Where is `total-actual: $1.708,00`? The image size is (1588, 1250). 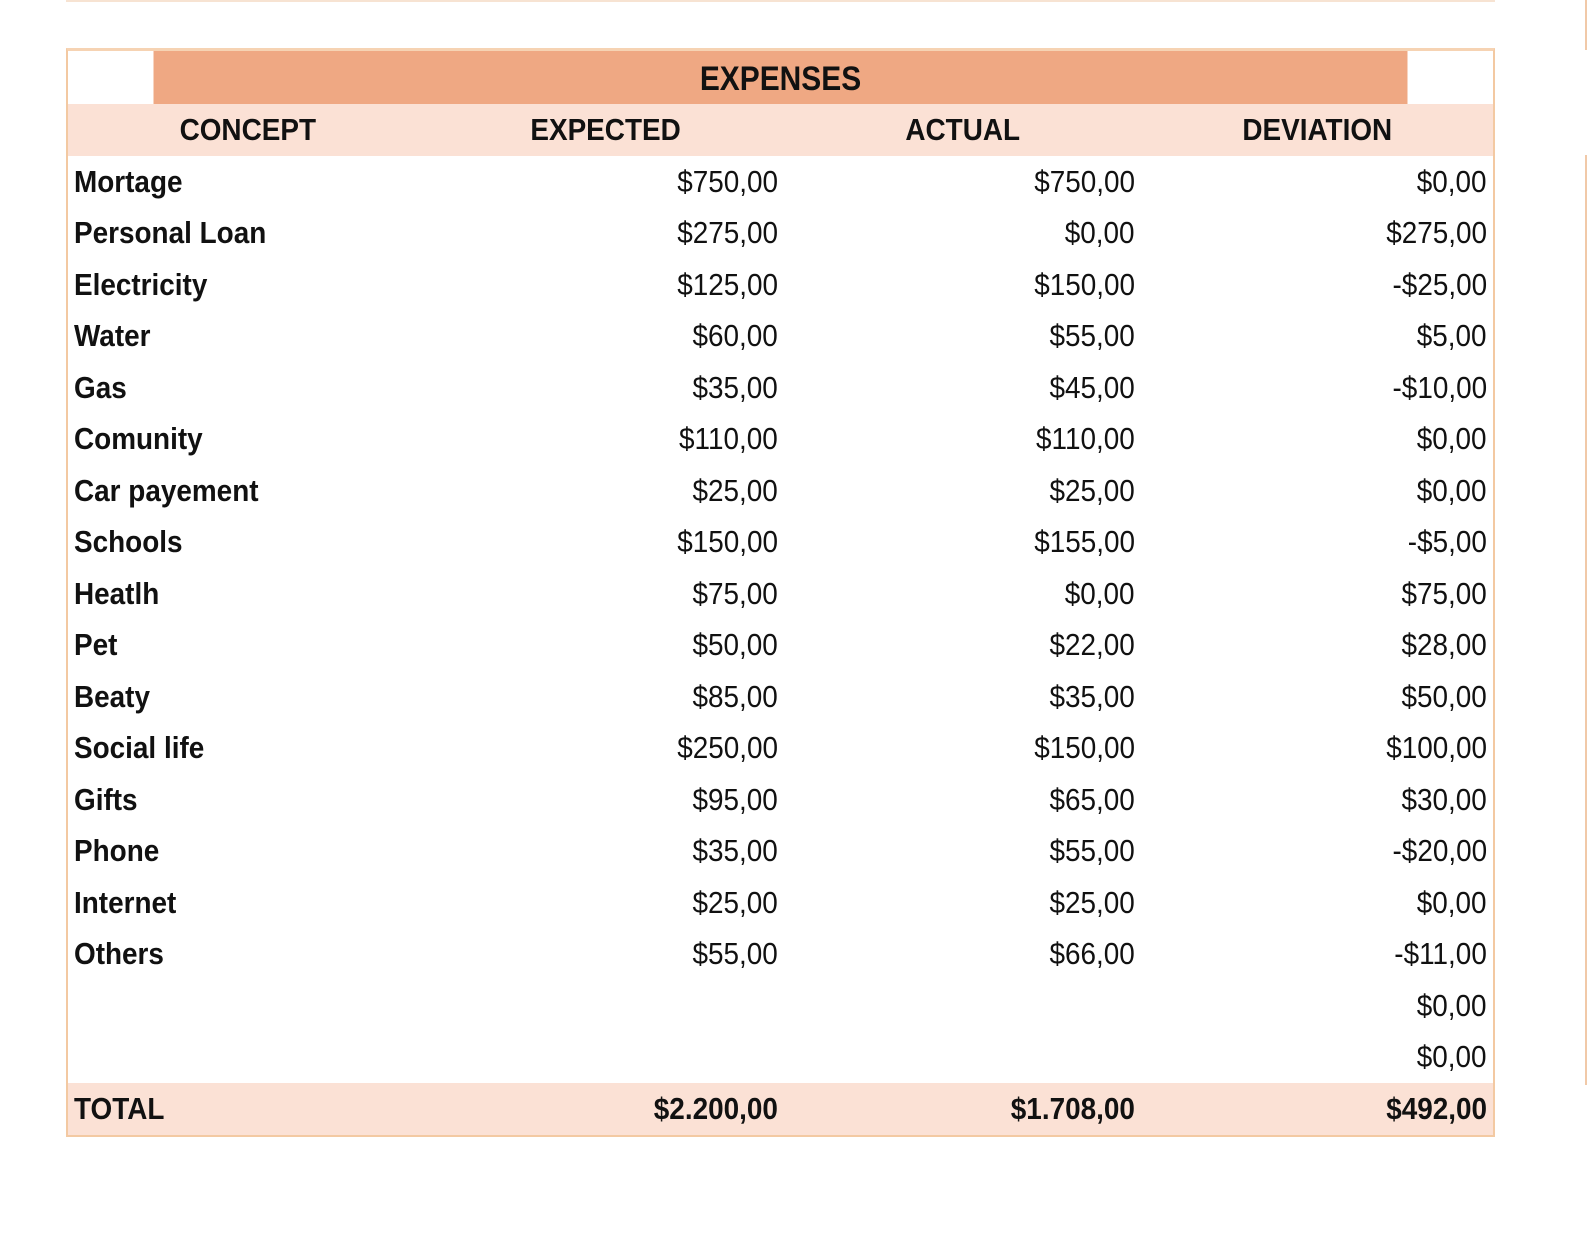 total-actual: $1.708,00 is located at coordinates (1072, 1108).